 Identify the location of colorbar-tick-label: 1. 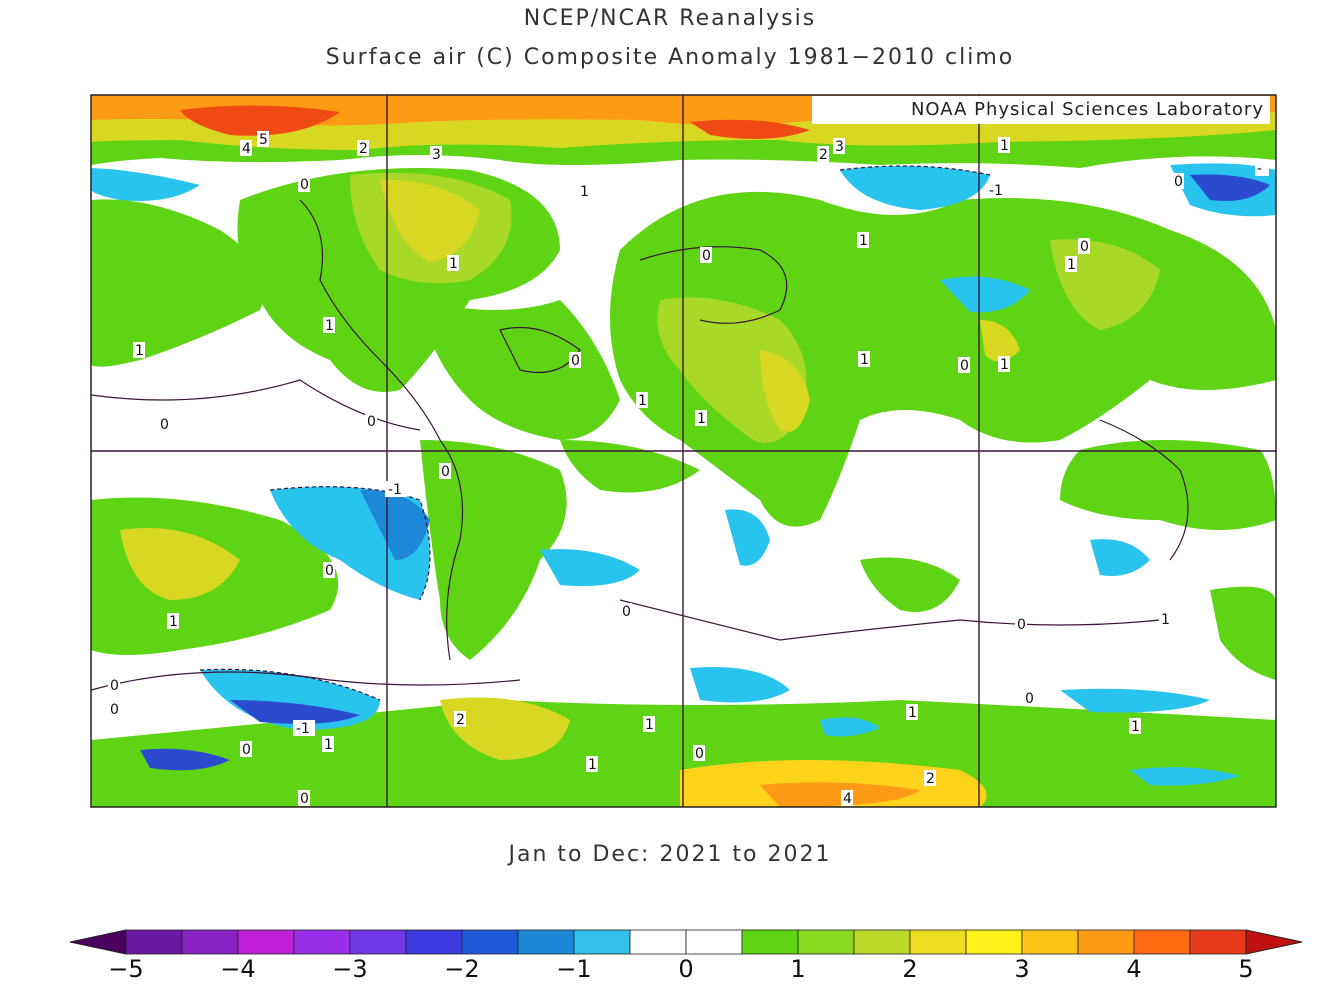
(798, 969).